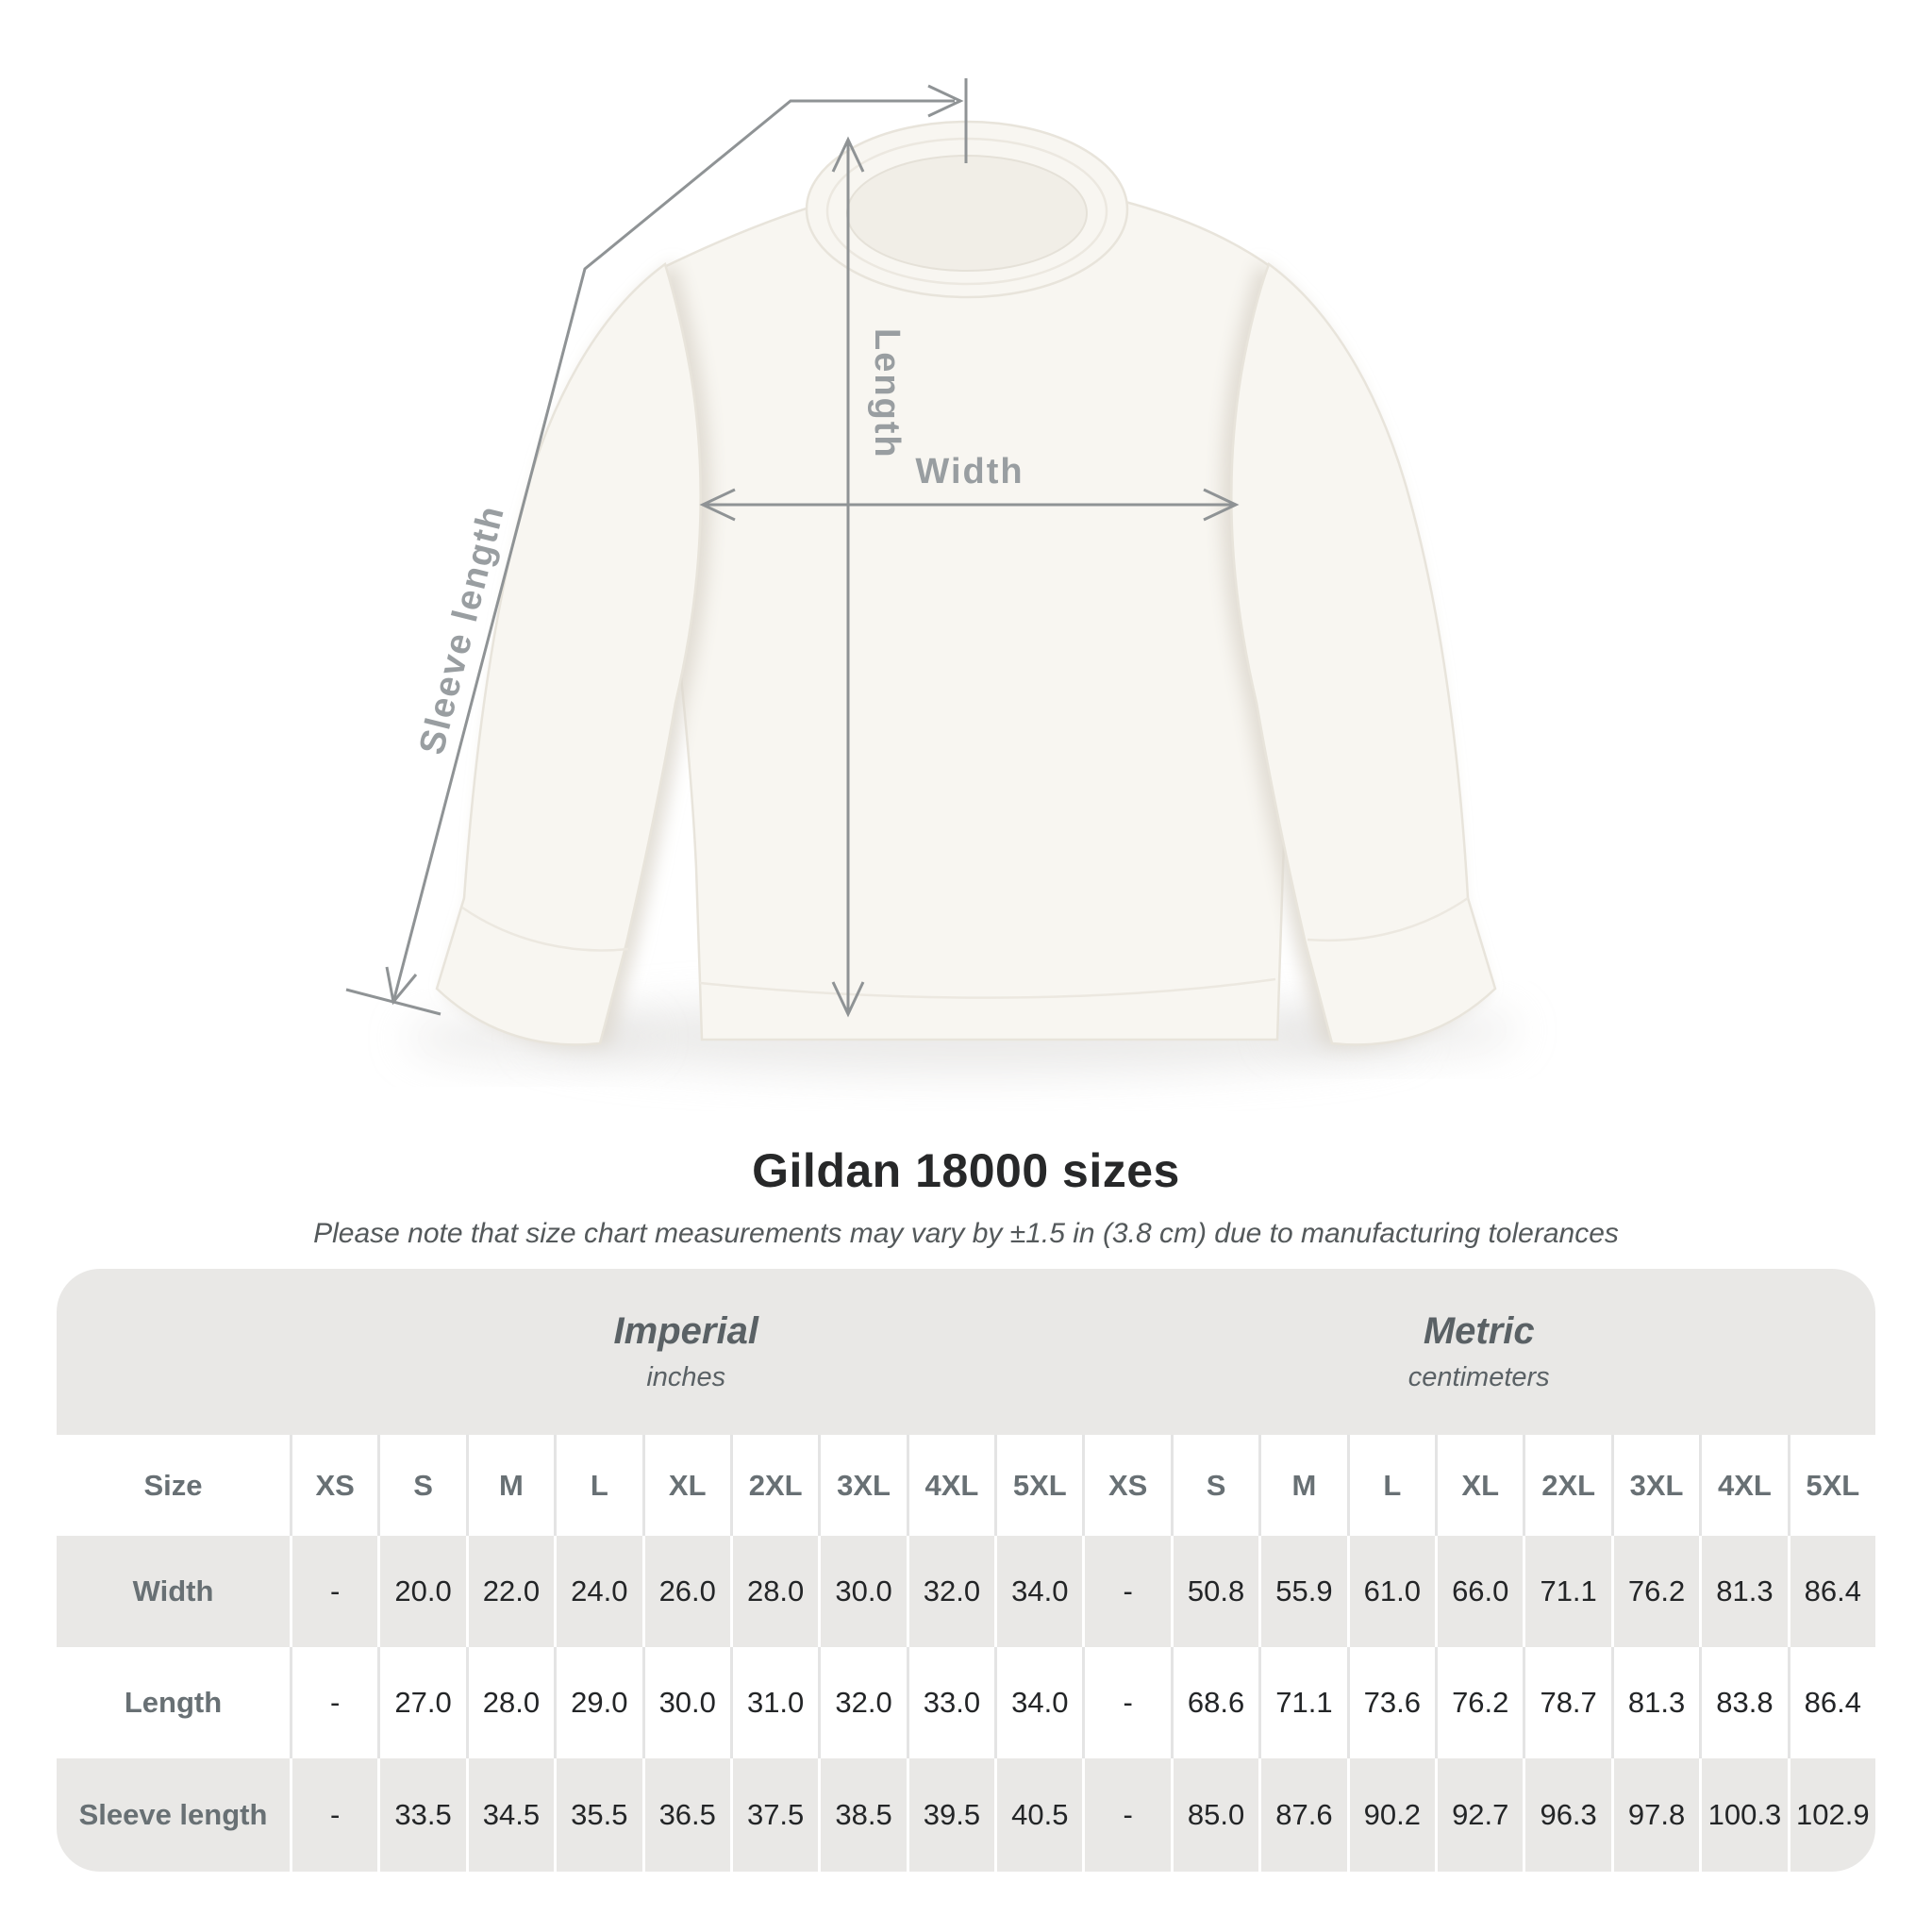  What do you see at coordinates (1567, 1486) in the screenshot?
I see `size-header-metric-2xl: 2XL` at bounding box center [1567, 1486].